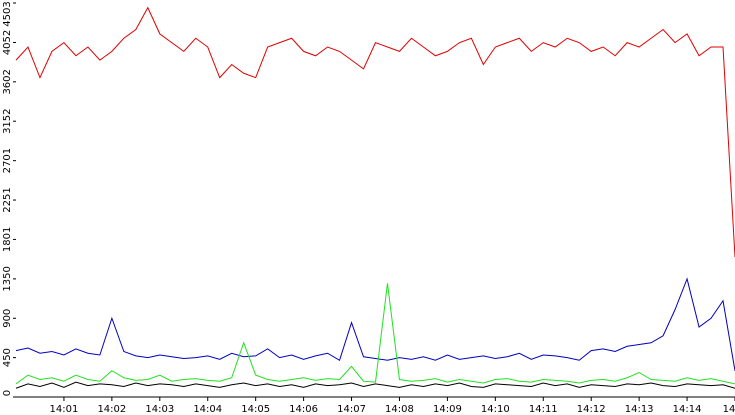  Describe the element at coordinates (729, 409) in the screenshot. I see `x-tick-label: 14` at that location.